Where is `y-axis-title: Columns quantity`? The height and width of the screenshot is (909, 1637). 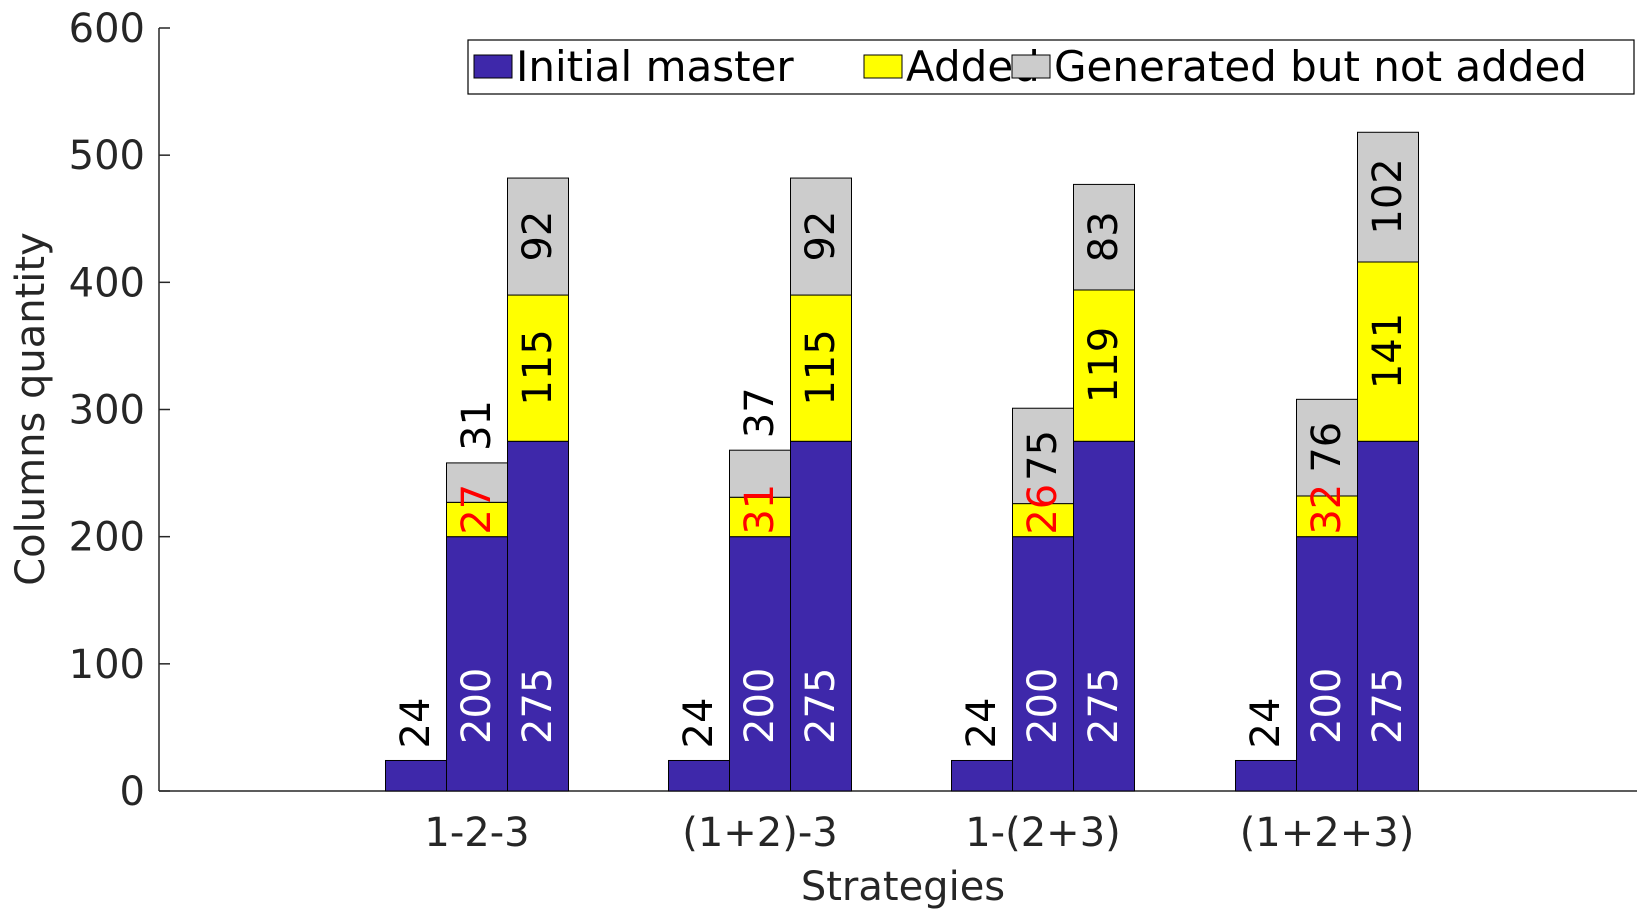 y-axis-title: Columns quantity is located at coordinates (31, 409).